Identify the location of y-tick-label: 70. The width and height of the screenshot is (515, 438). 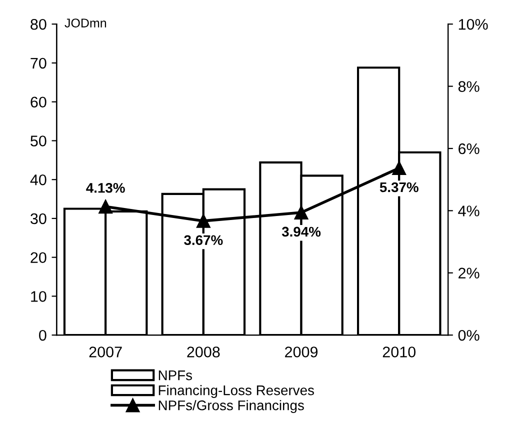
(38, 63).